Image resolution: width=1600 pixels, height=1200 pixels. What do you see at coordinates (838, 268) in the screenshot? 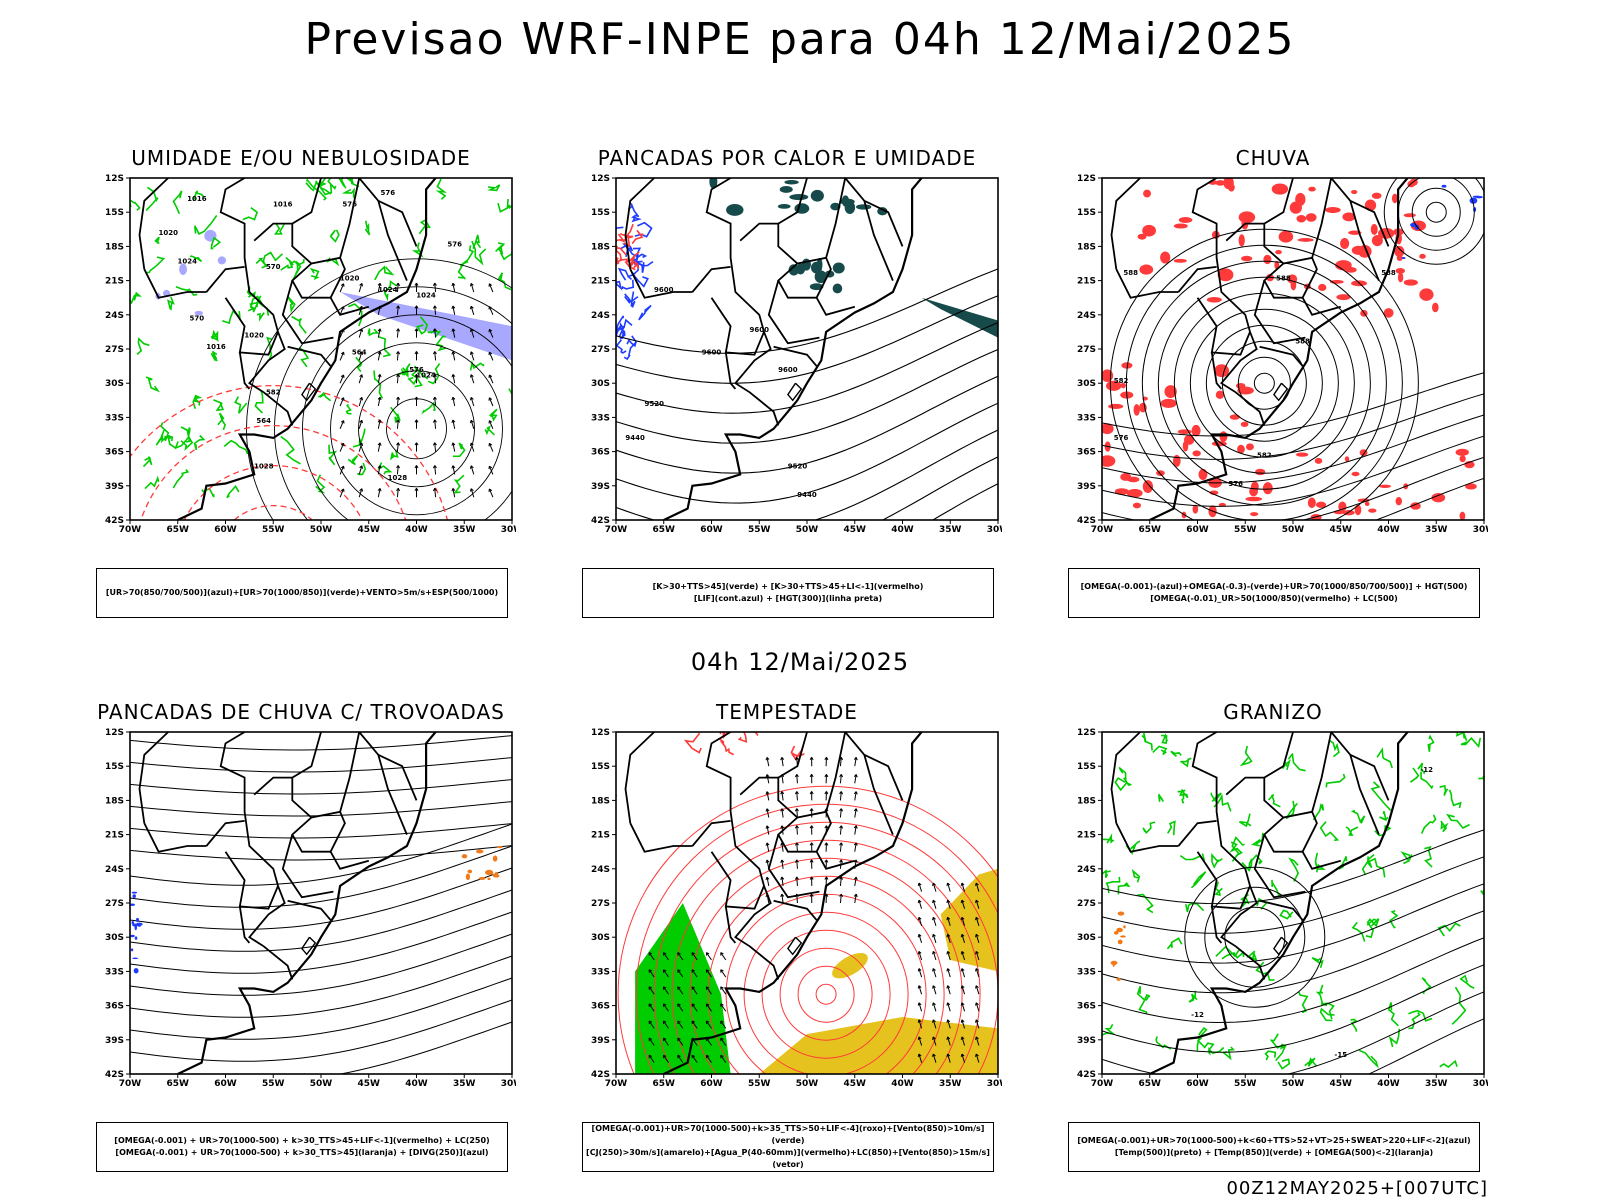
I see `convective-area` at bounding box center [838, 268].